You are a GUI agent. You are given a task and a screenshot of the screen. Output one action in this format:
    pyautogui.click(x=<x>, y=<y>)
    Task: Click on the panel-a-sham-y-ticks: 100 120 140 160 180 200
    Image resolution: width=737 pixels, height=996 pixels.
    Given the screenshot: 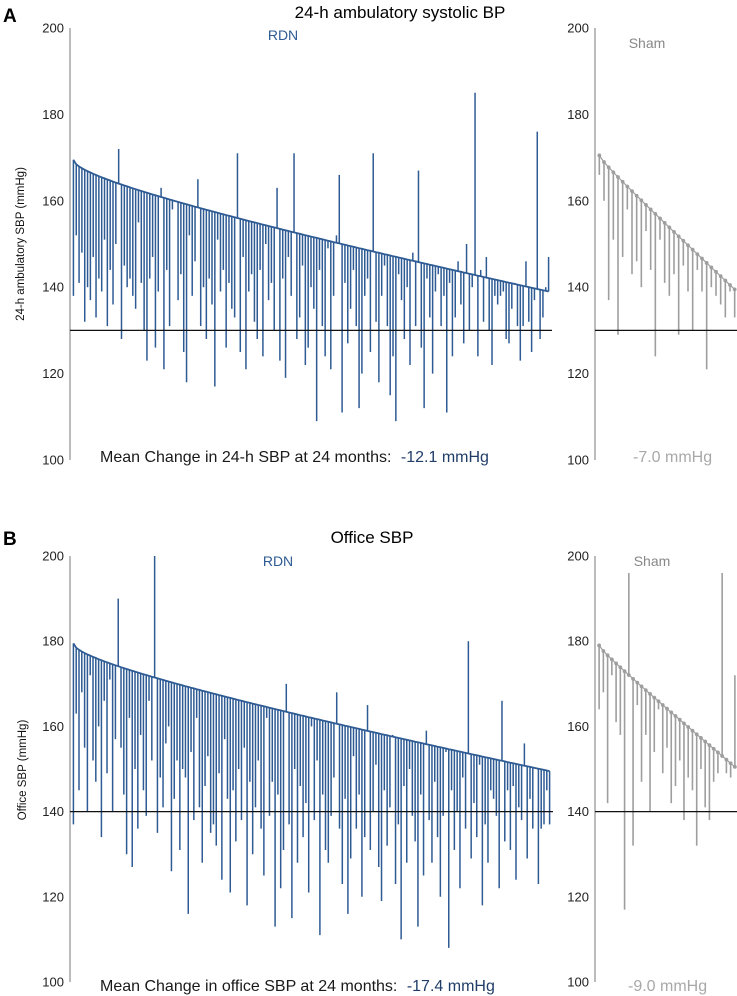 What is the action you would take?
    pyautogui.click(x=578, y=244)
    